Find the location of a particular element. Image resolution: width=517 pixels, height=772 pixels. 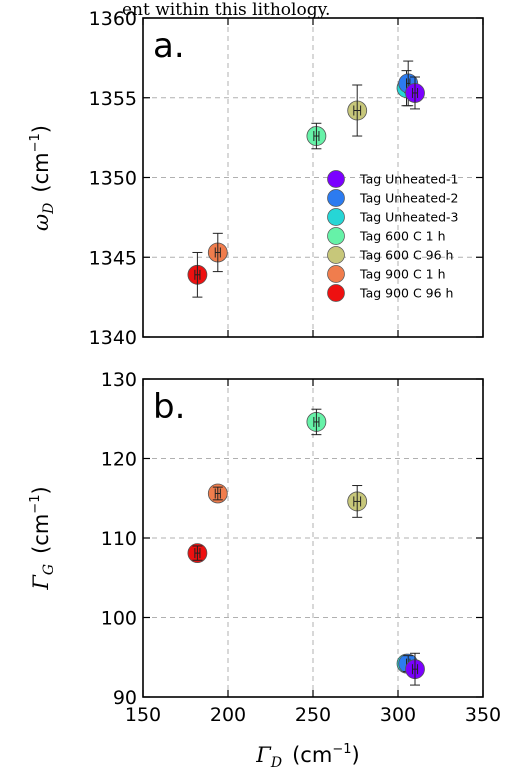

panel-b-xlabel: ΓD (cm−1) is located at coordinates (307, 756).